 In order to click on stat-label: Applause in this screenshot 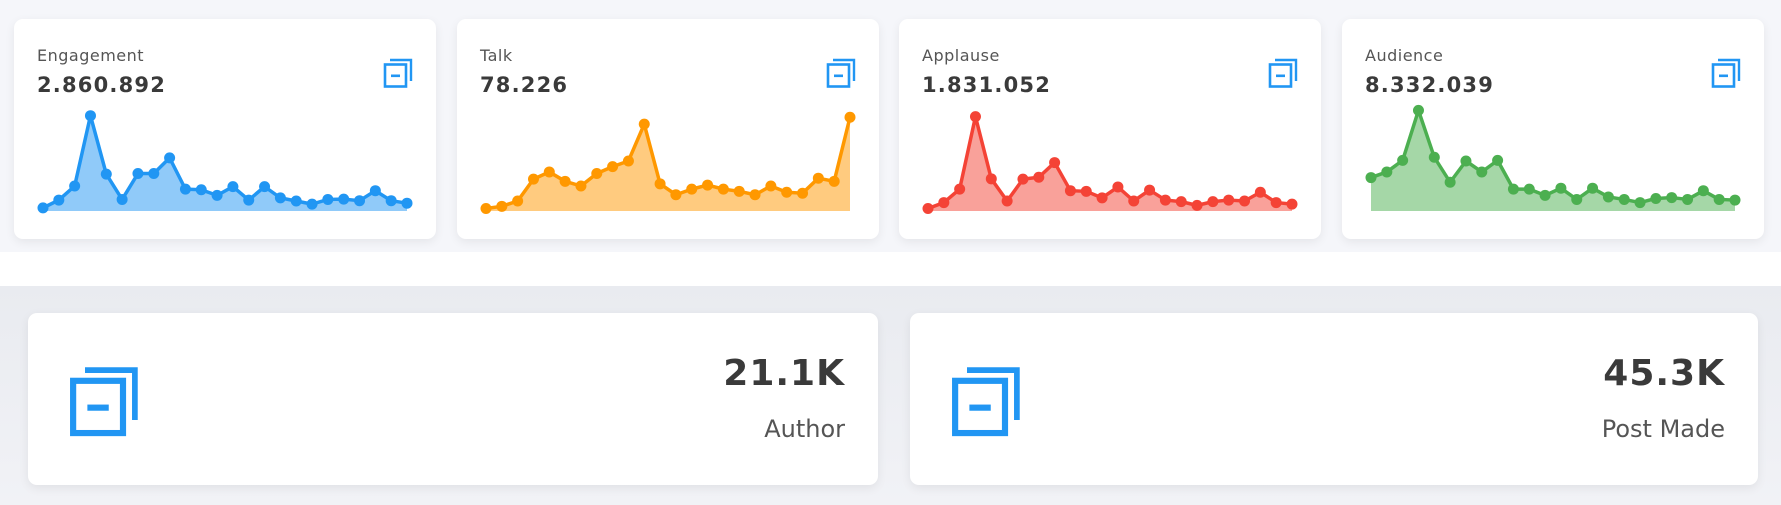, I will do `click(961, 55)`.